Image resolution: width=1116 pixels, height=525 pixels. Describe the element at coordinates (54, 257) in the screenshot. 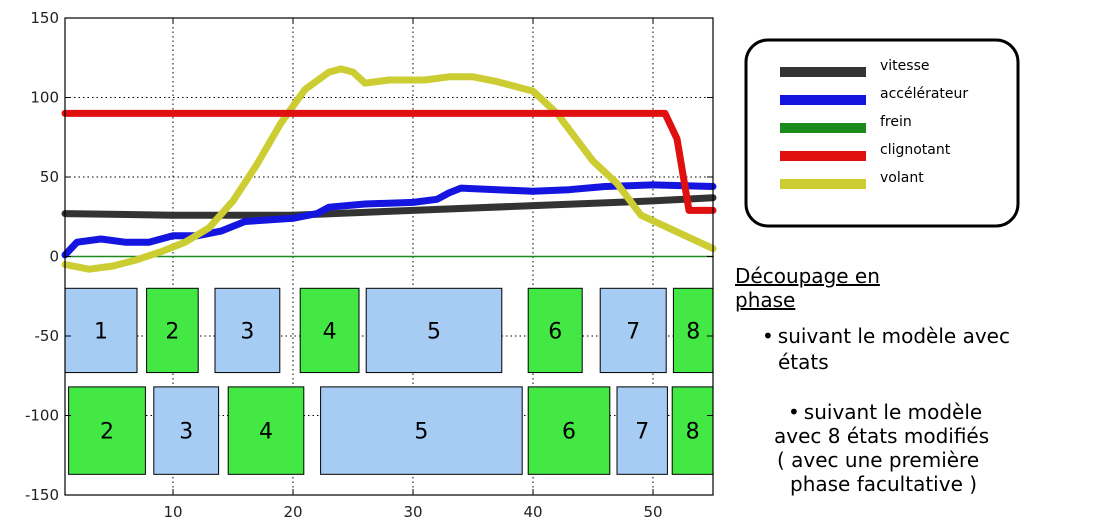

I see `y-tick-label: 0` at that location.